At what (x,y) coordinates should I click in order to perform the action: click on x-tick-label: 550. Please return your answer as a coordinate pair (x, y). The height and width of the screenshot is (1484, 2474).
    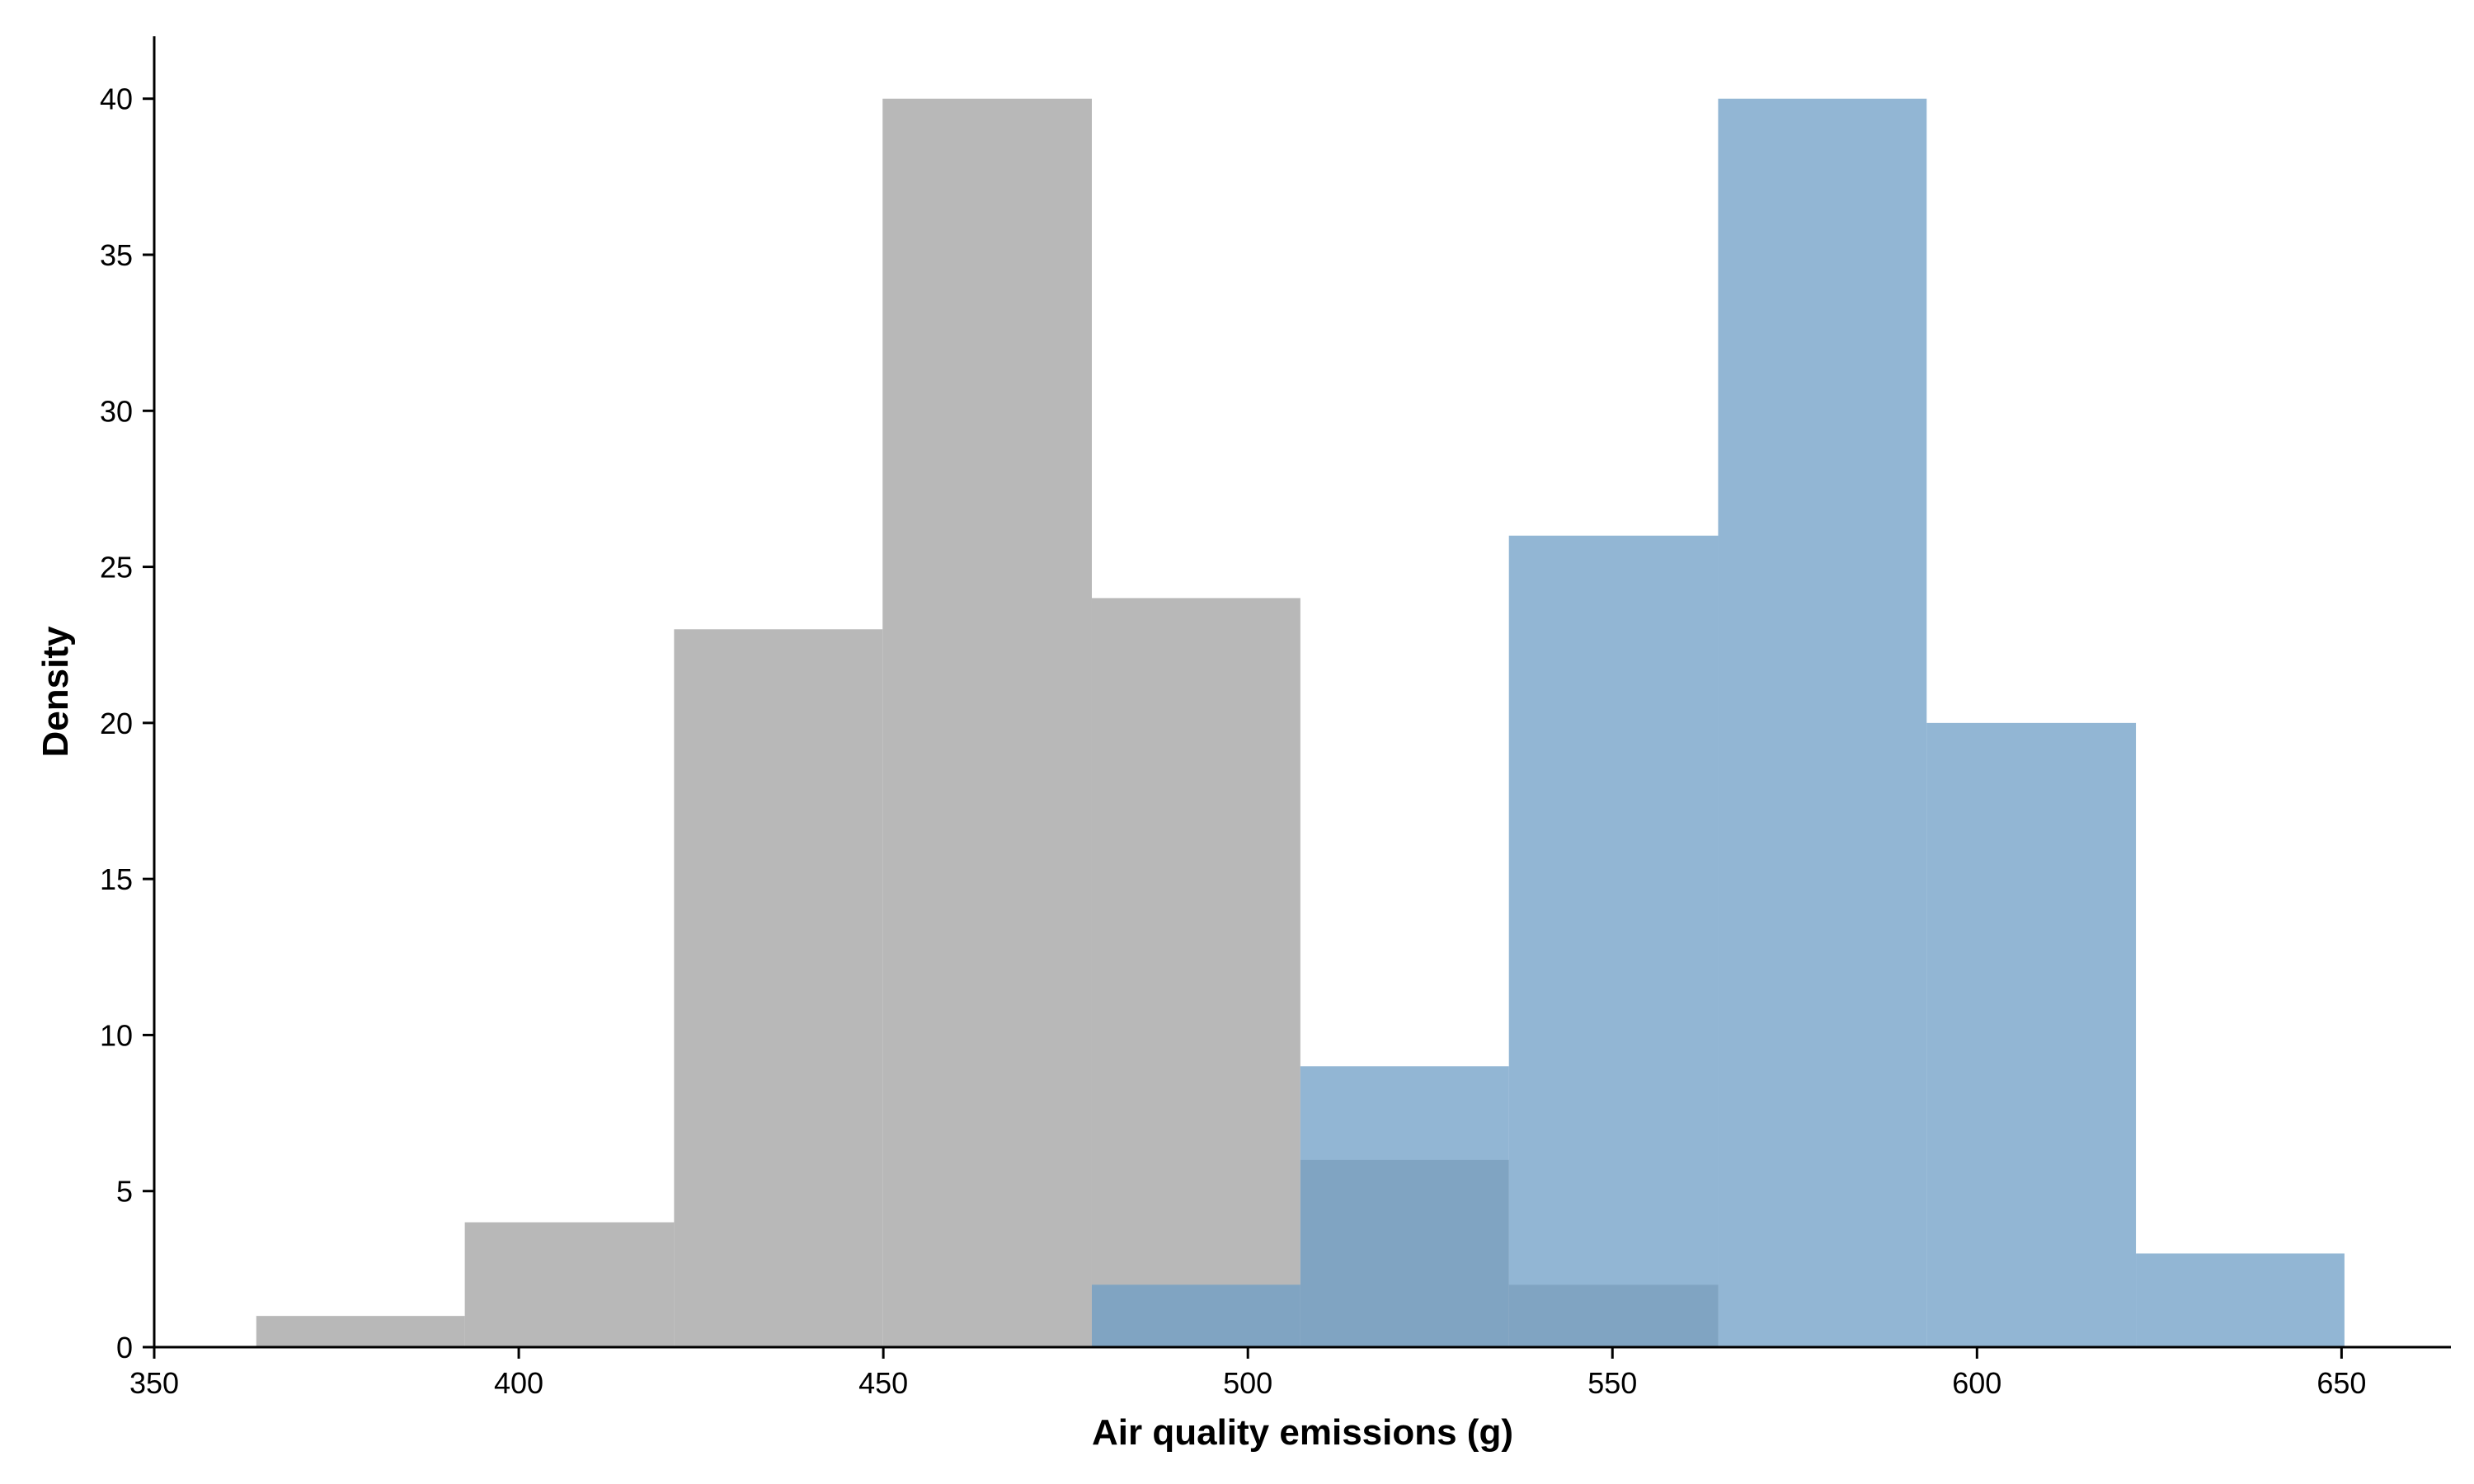
    Looking at the image, I should click on (1612, 1383).